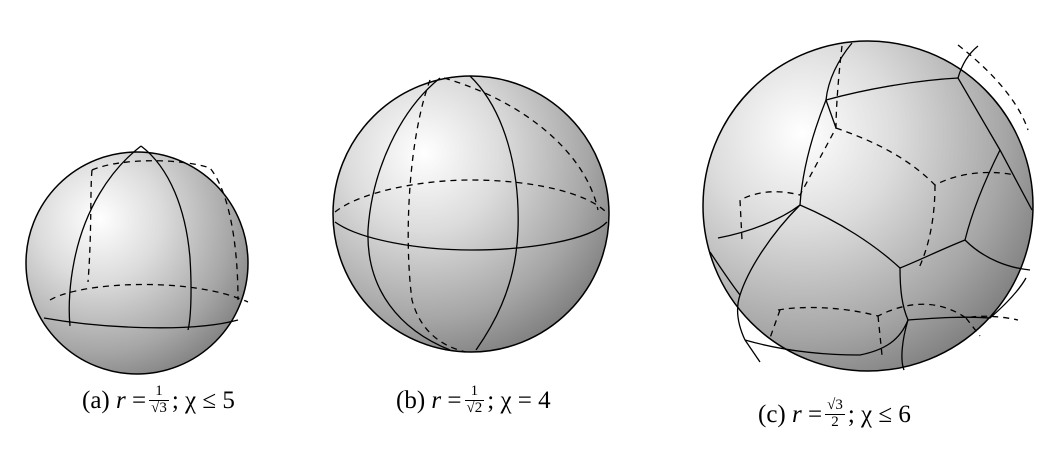 This screenshot has height=451, width=1064. What do you see at coordinates (835, 406) in the screenshot?
I see `fraction-numerator: √3` at bounding box center [835, 406].